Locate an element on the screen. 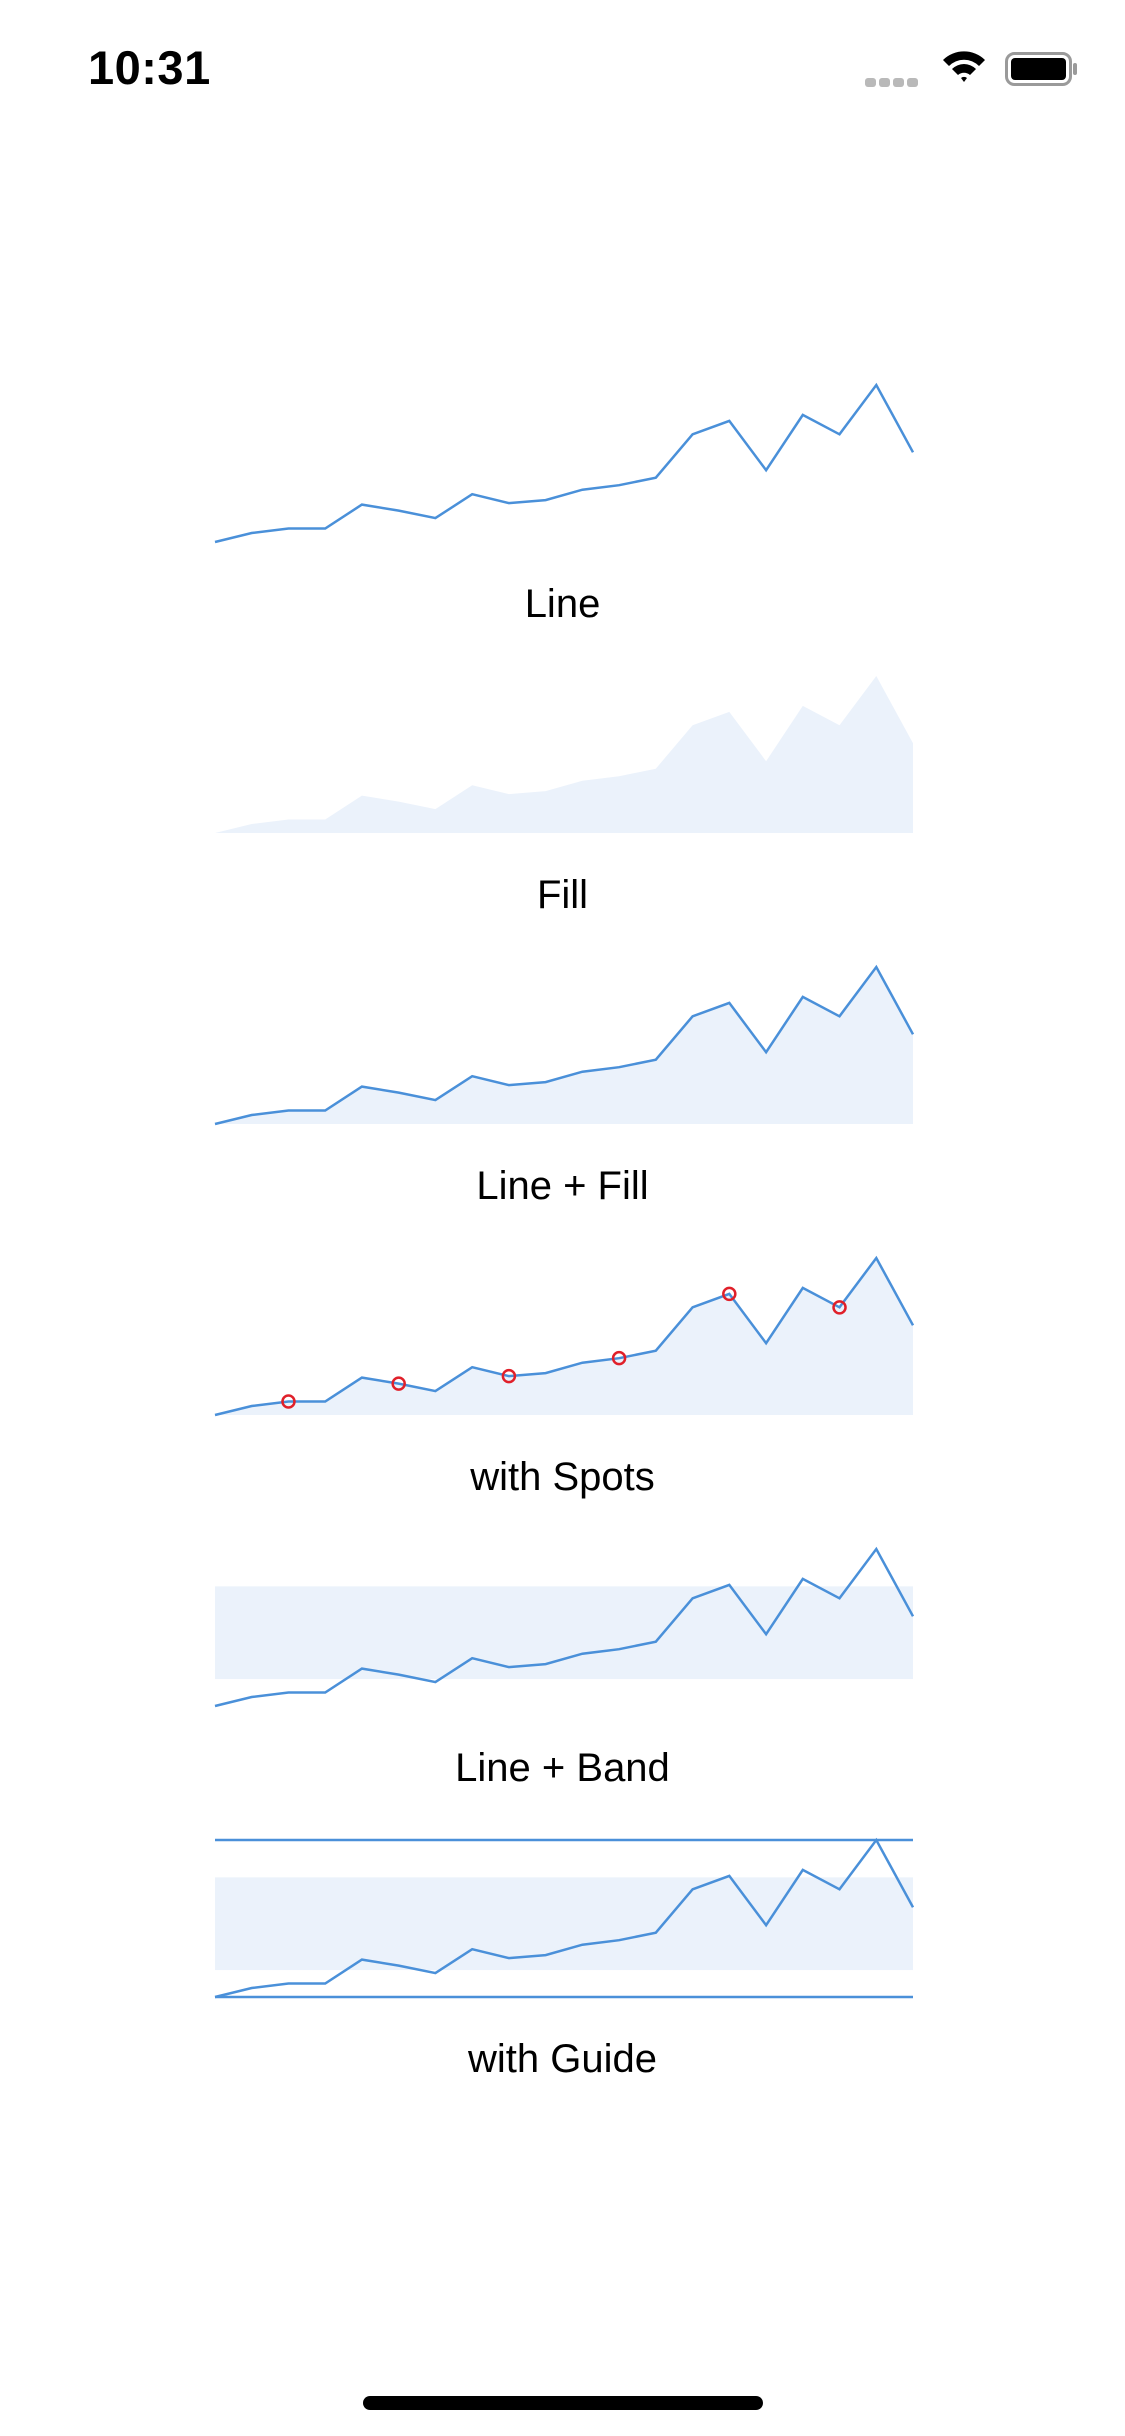 The image size is (1125, 2436). sparkline-chart-6: with Guide is located at coordinates (562, 1967).